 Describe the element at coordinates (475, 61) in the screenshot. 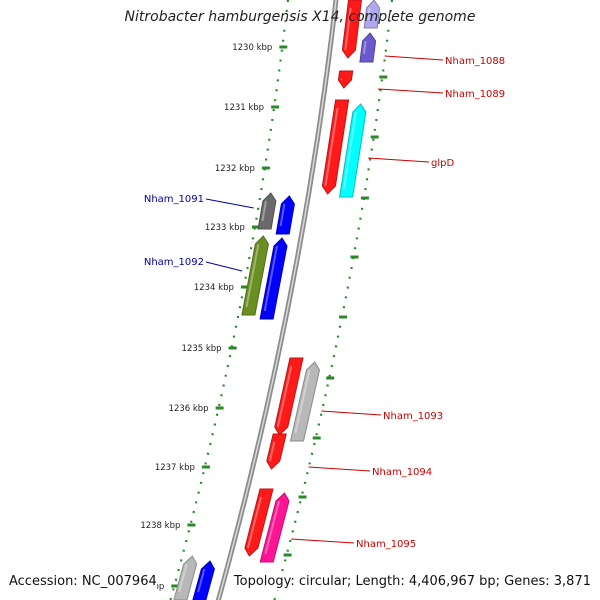

I see `gene-label: Nham_1088` at that location.